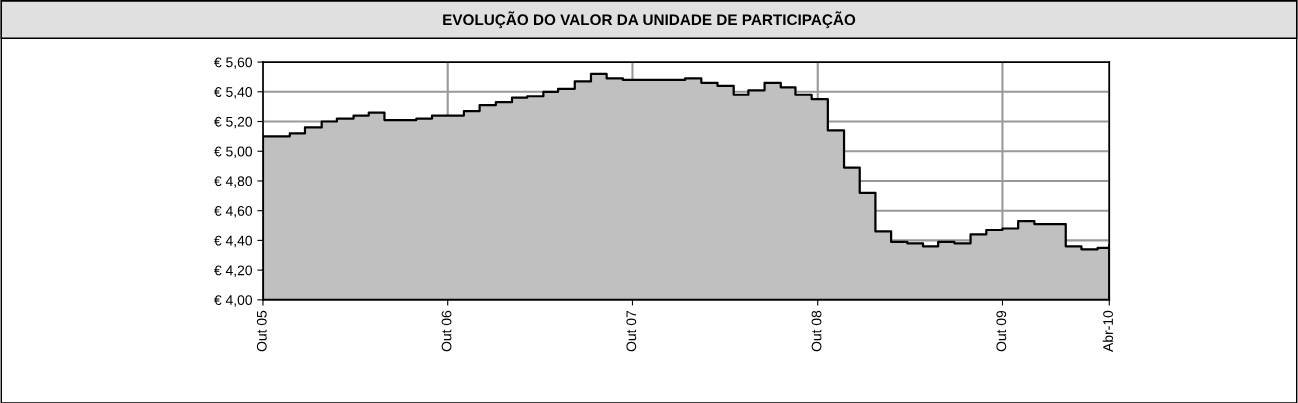 This screenshot has height=403, width=1298. Describe the element at coordinates (233, 152) in the screenshot. I see `y-tick-label: € 5,00` at that location.